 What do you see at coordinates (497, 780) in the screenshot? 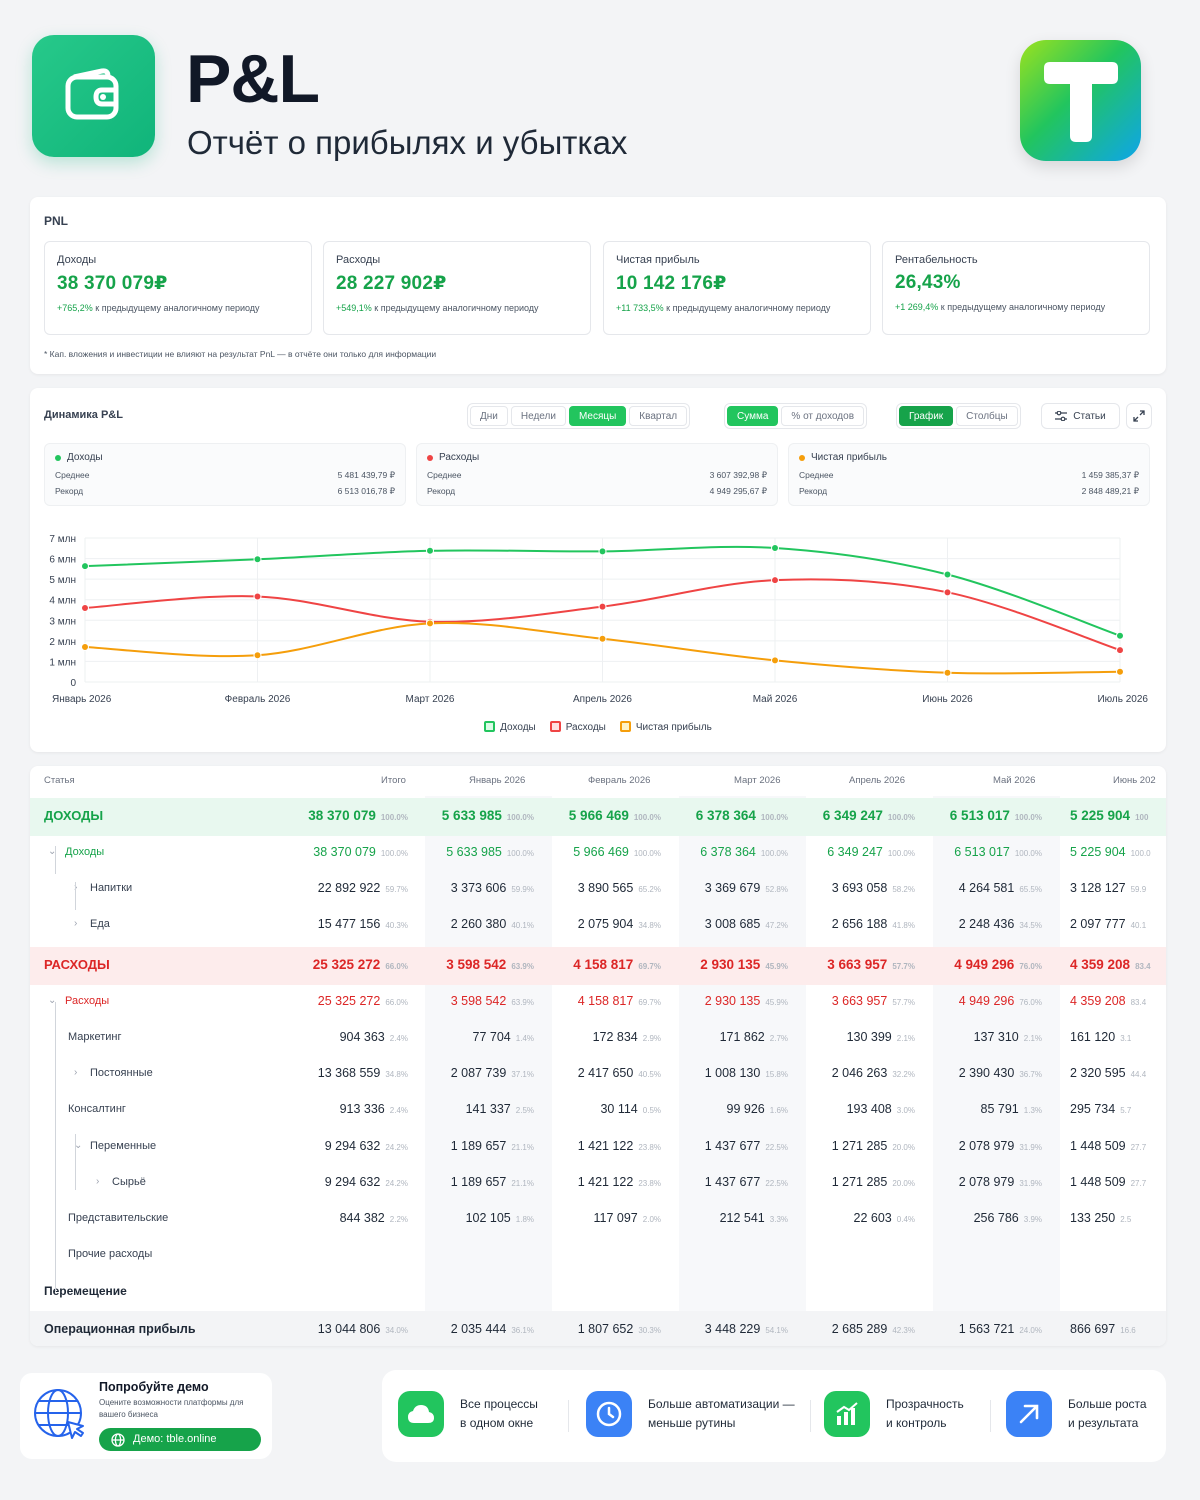
I see `header-month: Январь 2026` at bounding box center [497, 780].